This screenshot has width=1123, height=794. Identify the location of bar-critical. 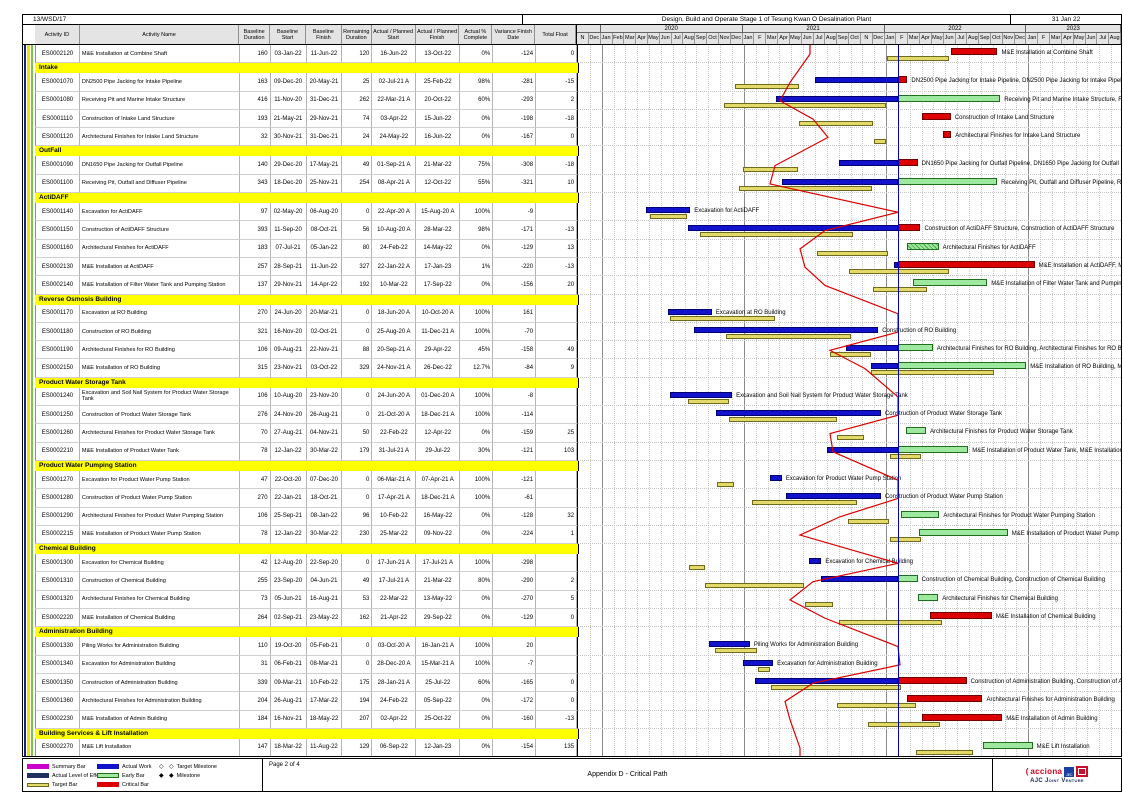
(909, 228).